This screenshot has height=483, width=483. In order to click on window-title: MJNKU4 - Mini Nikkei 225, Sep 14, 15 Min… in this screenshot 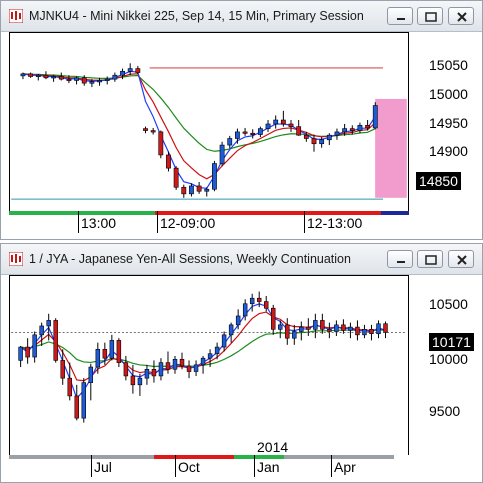, I will do `click(196, 16)`.